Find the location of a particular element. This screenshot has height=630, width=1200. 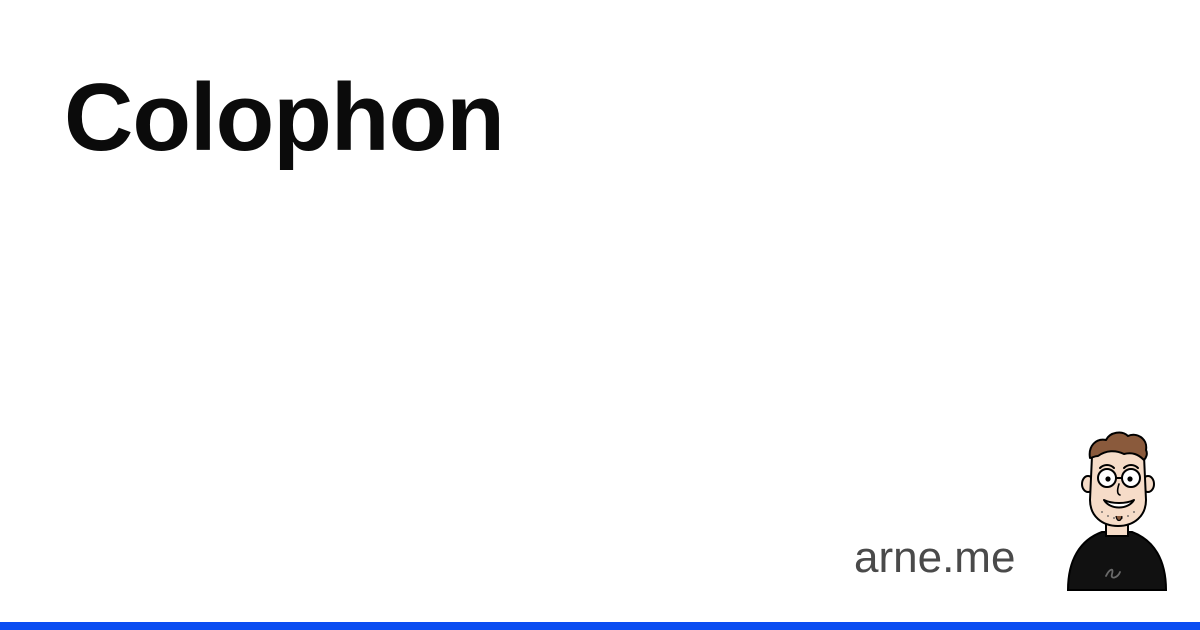

cartoon-avatar-icon is located at coordinates (1117, 511).